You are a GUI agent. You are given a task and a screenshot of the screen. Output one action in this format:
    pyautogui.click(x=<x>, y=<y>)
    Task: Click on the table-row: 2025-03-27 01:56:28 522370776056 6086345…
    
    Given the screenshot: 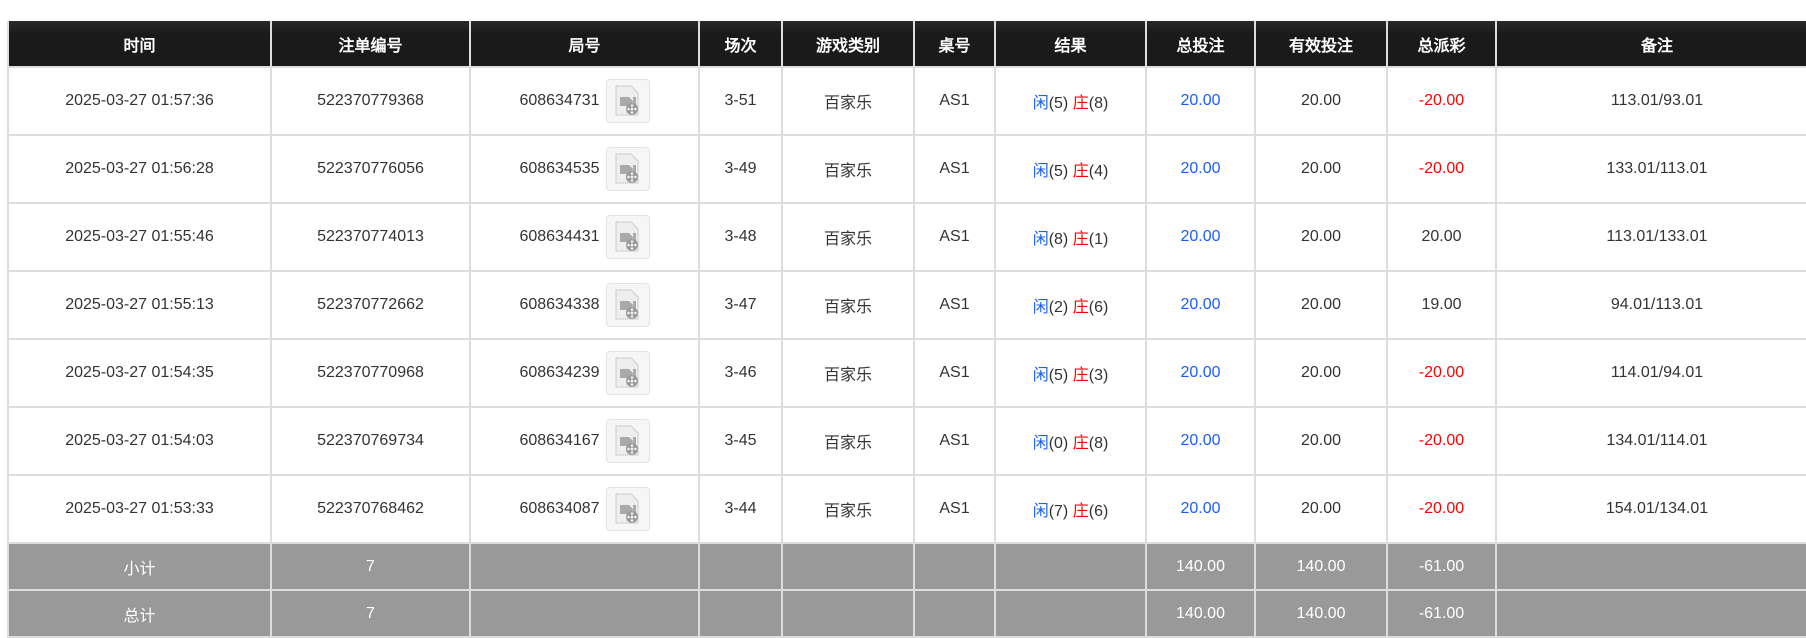 What is the action you would take?
    pyautogui.click(x=906, y=169)
    